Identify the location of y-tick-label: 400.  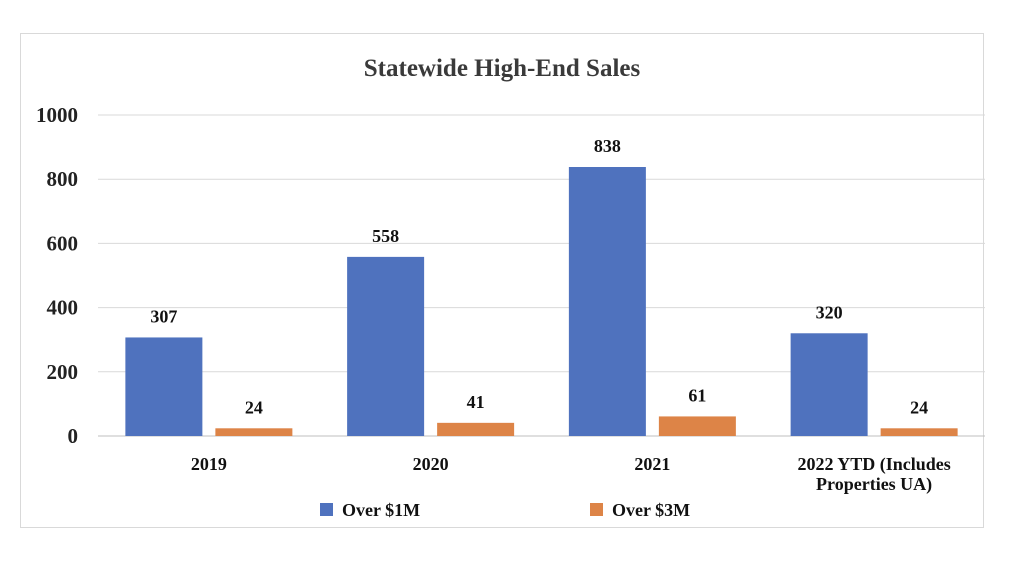
(63, 308).